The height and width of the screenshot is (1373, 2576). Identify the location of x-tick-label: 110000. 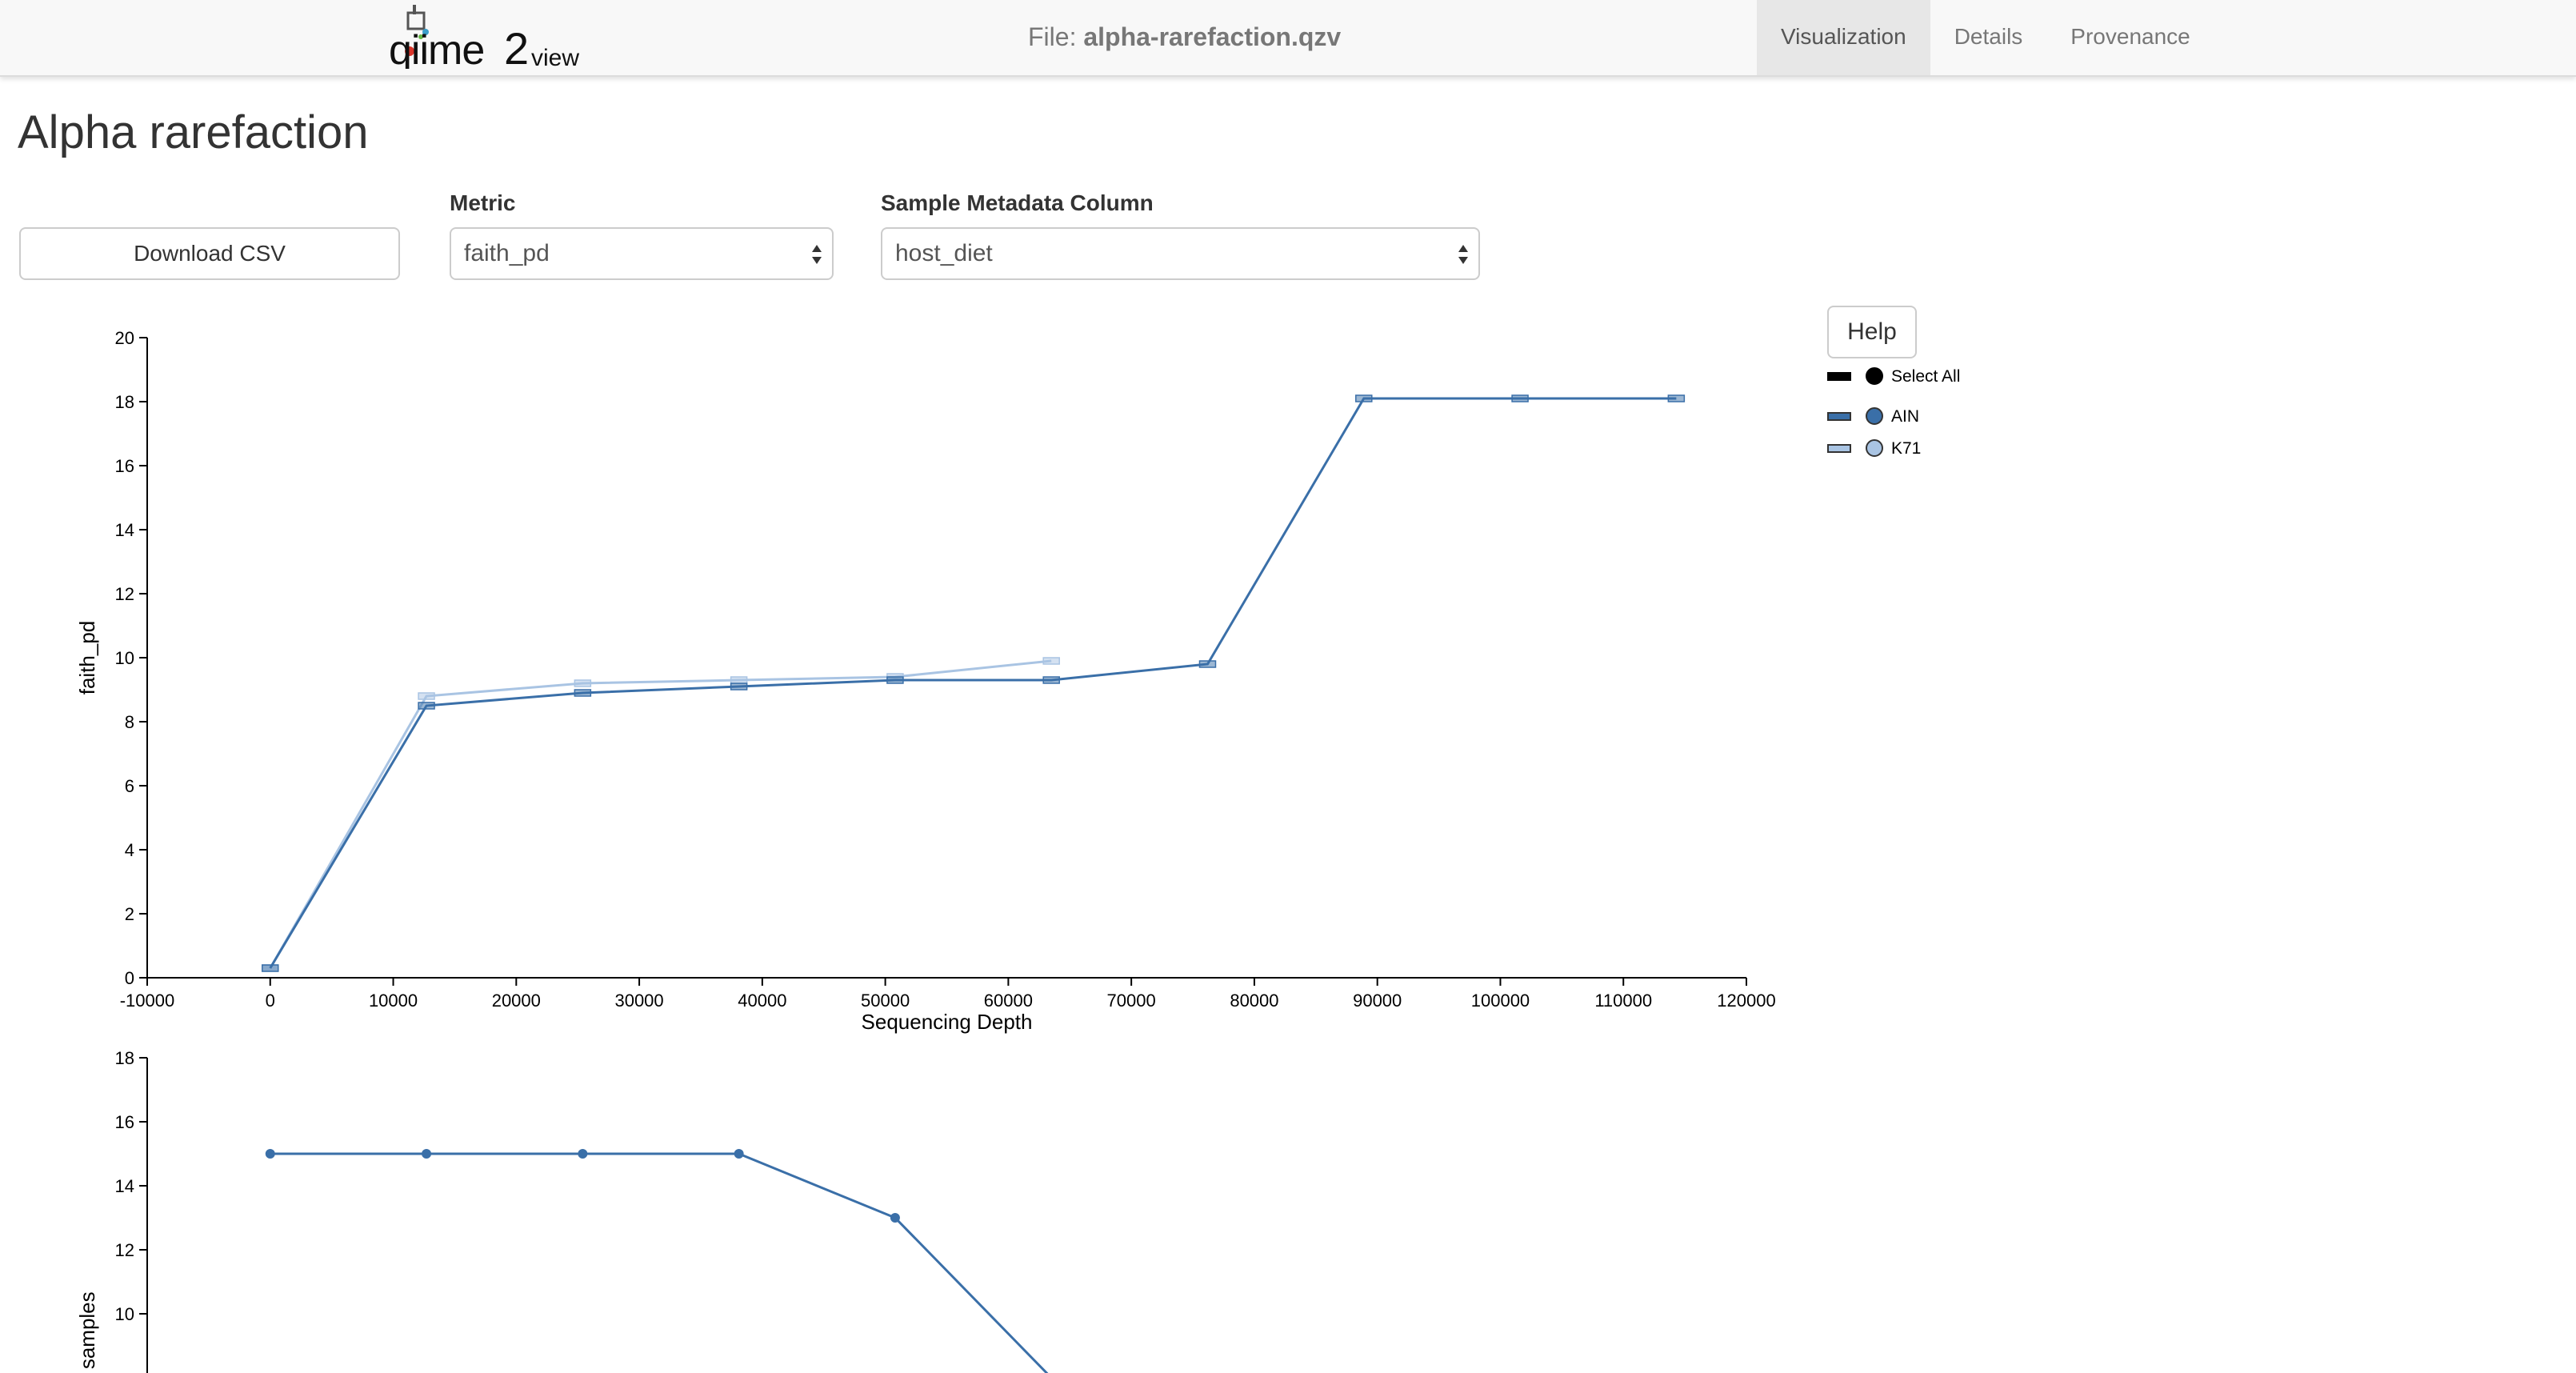
(1623, 1001).